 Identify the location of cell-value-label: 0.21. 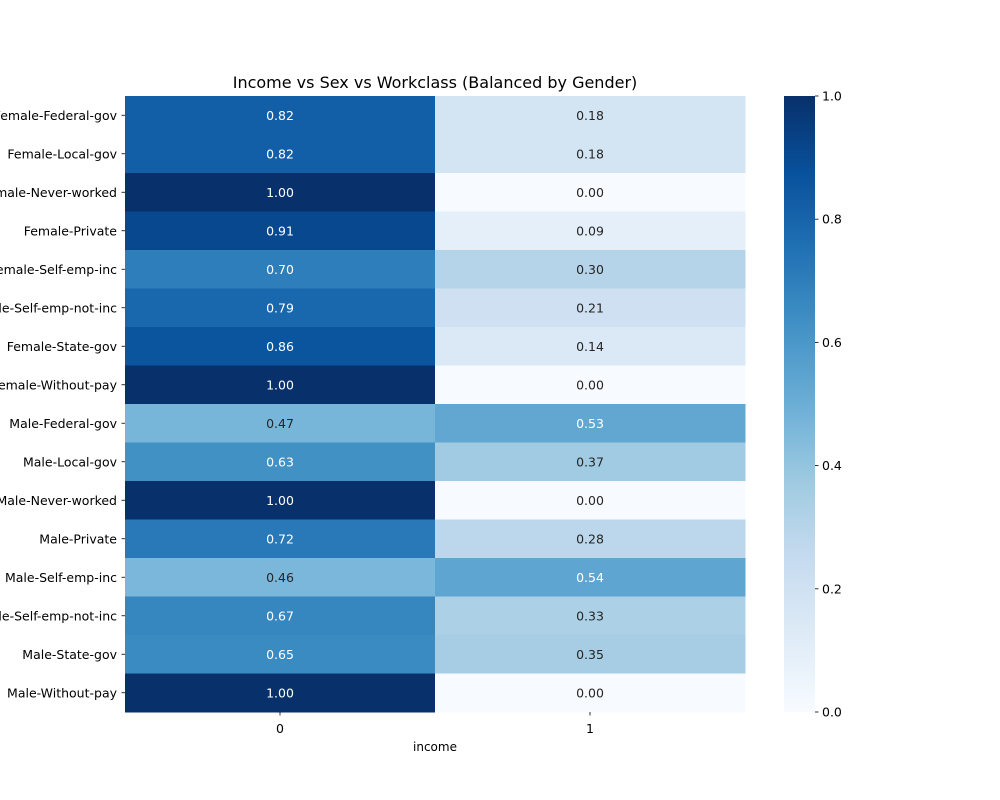
(590, 307).